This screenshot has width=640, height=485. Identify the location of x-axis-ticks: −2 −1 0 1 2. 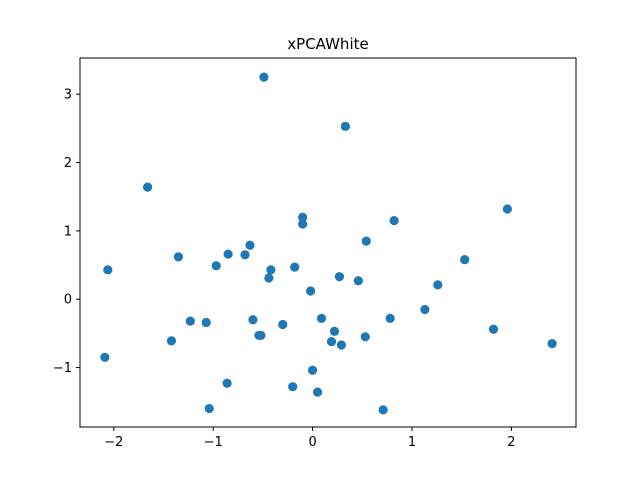
(310, 438).